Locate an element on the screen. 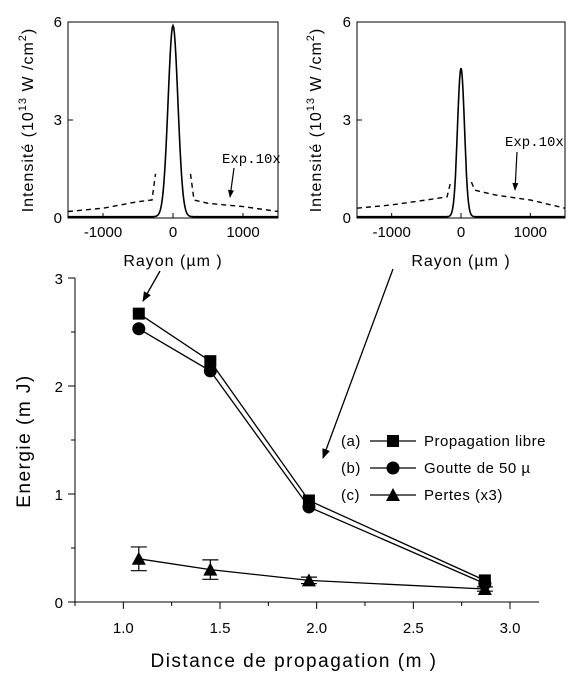 The image size is (580, 679). inset-left-ticks: -1000 0 1000 0 3 6 is located at coordinates (157, 127).